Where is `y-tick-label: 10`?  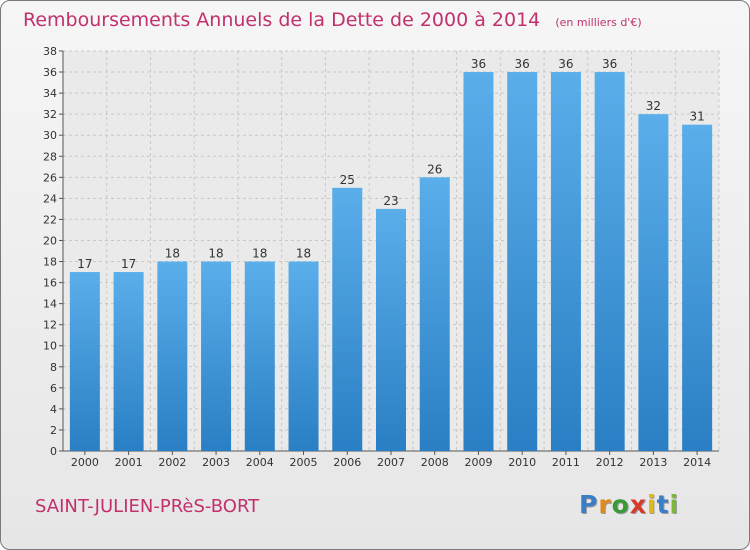
y-tick-label: 10 is located at coordinates (50, 346).